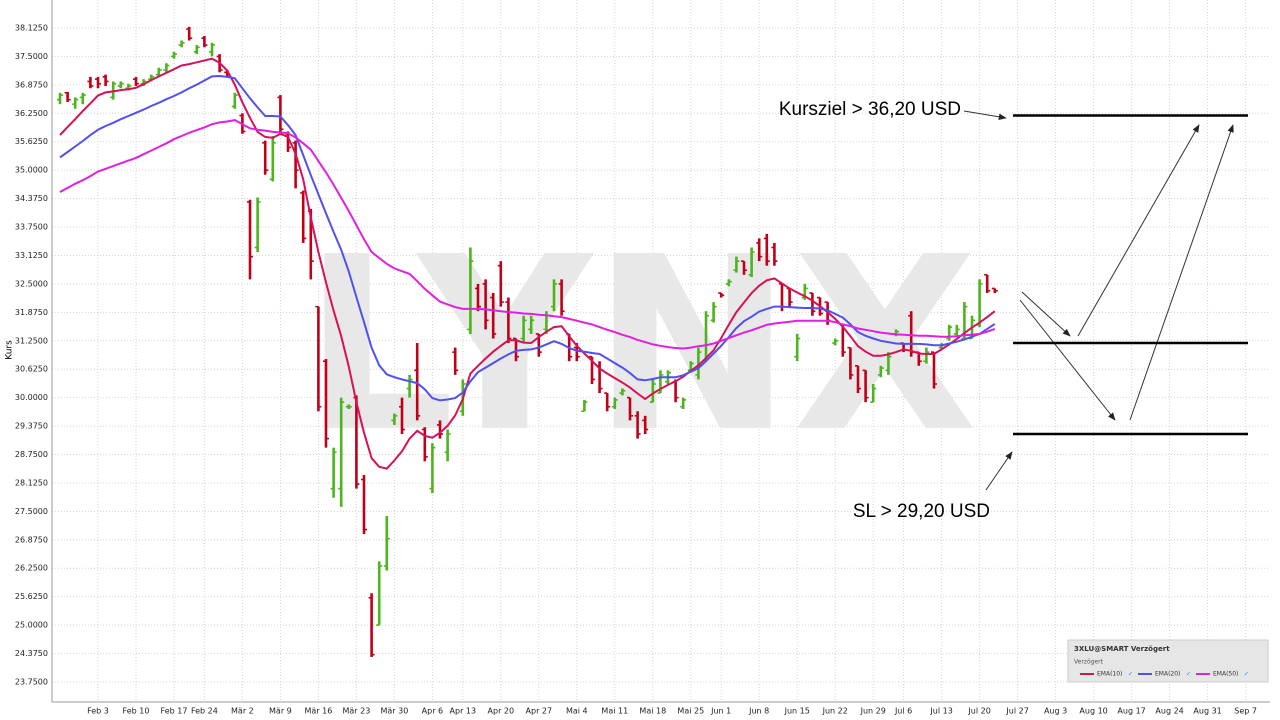 This screenshot has height=720, width=1280. I want to click on x-tick-label: Mai 11, so click(614, 711).